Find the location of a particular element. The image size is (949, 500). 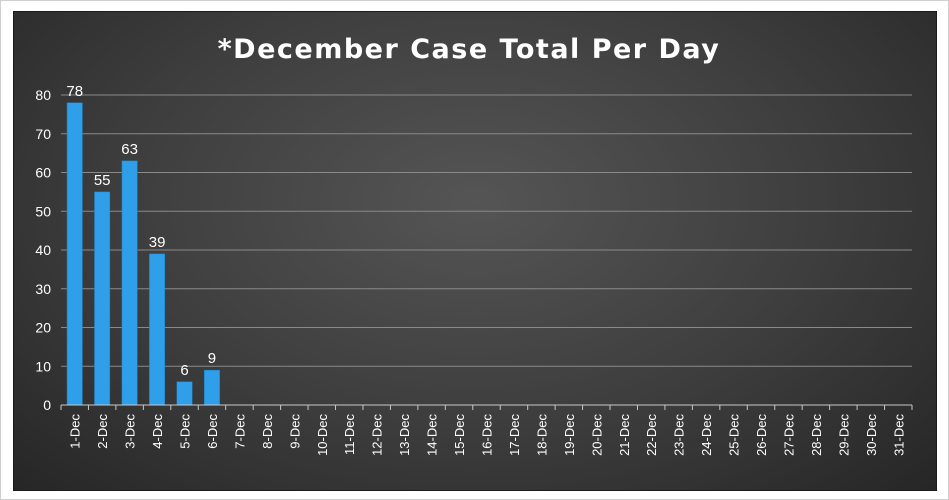

x-tick-label: 21-Dec is located at coordinates (624, 435).